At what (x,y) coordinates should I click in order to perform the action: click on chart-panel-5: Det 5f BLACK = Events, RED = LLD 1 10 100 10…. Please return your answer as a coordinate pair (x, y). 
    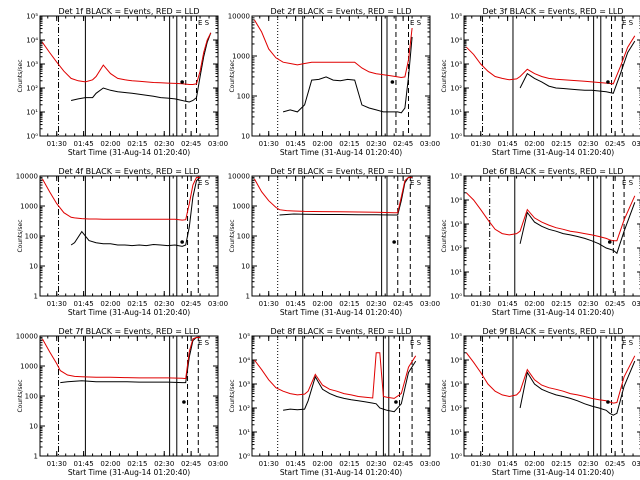
    Looking at the image, I should click on (334, 242).